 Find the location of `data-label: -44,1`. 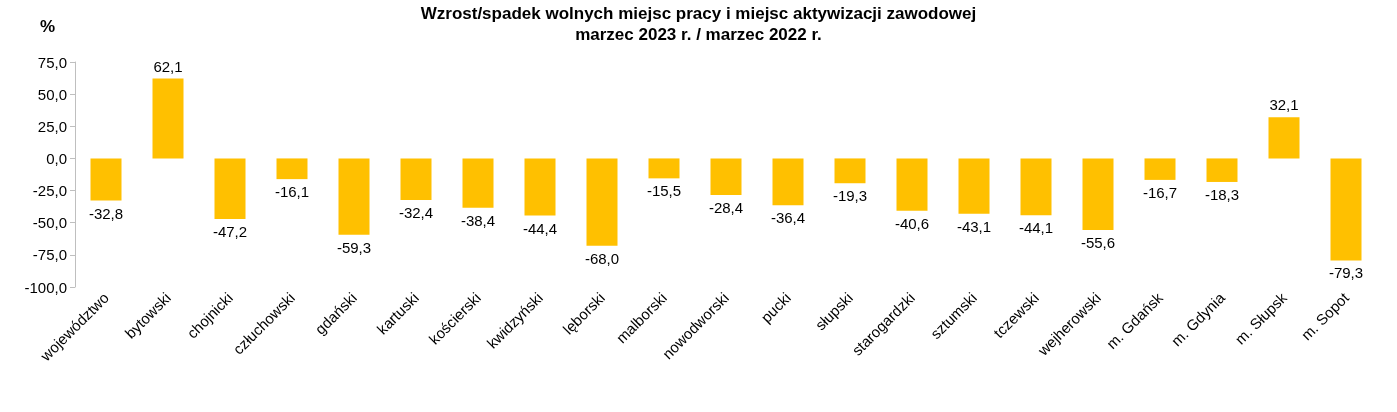

data-label: -44,1 is located at coordinates (1036, 228).